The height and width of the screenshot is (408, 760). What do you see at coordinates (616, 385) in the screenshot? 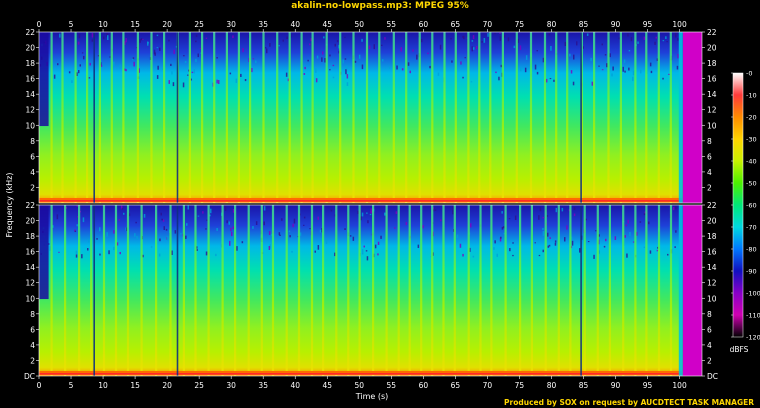
I see `x-tick-label-bottom: 90` at bounding box center [616, 385].